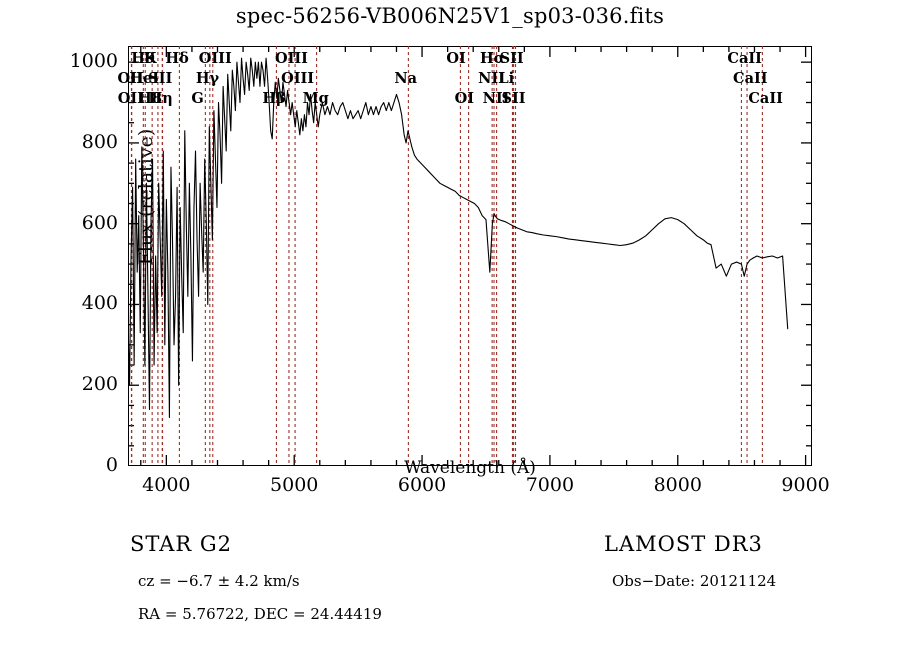 The height and width of the screenshot is (649, 900). What do you see at coordinates (694, 581) in the screenshot?
I see `observation-date: Obs−Date: 20121124` at bounding box center [694, 581].